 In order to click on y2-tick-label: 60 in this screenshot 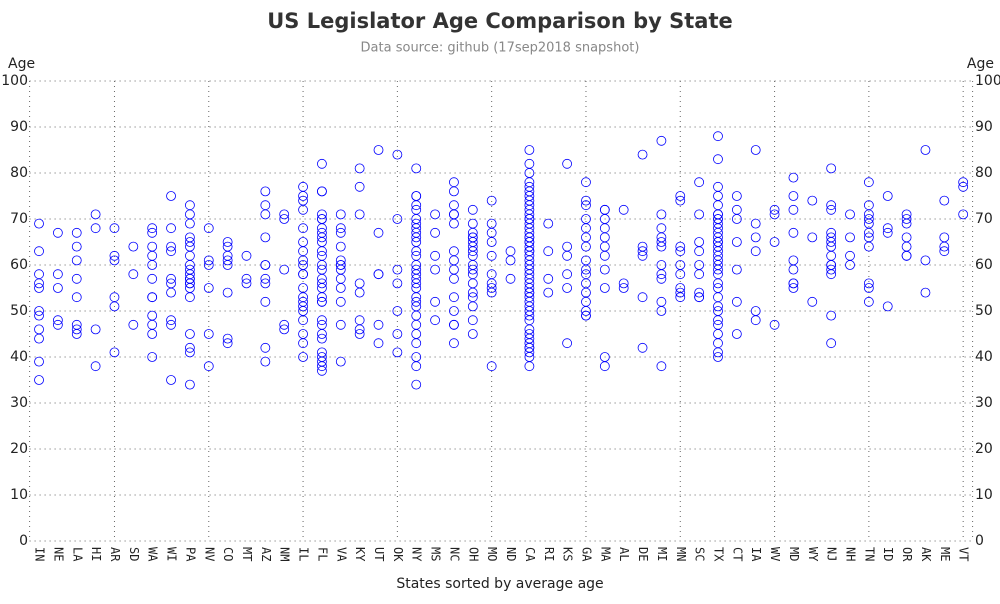, I will do `click(984, 265)`.